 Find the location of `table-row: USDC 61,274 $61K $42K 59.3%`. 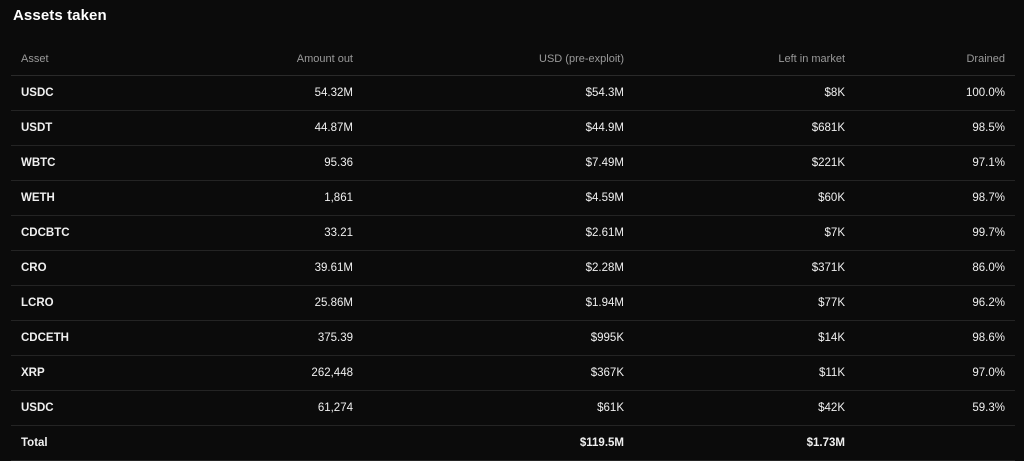

table-row: USDC 61,274 $61K $42K 59.3% is located at coordinates (513, 408).